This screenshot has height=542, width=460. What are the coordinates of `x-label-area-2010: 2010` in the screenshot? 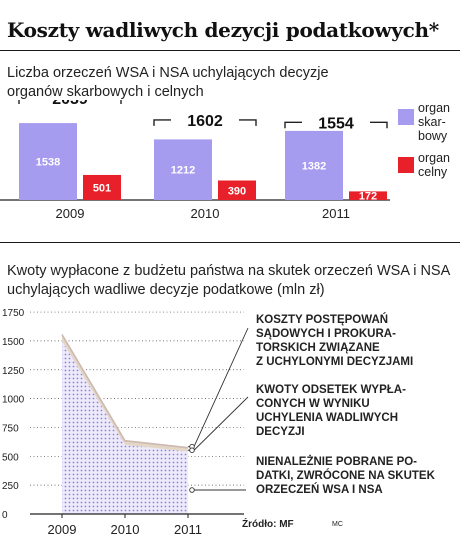 It's located at (125, 529).